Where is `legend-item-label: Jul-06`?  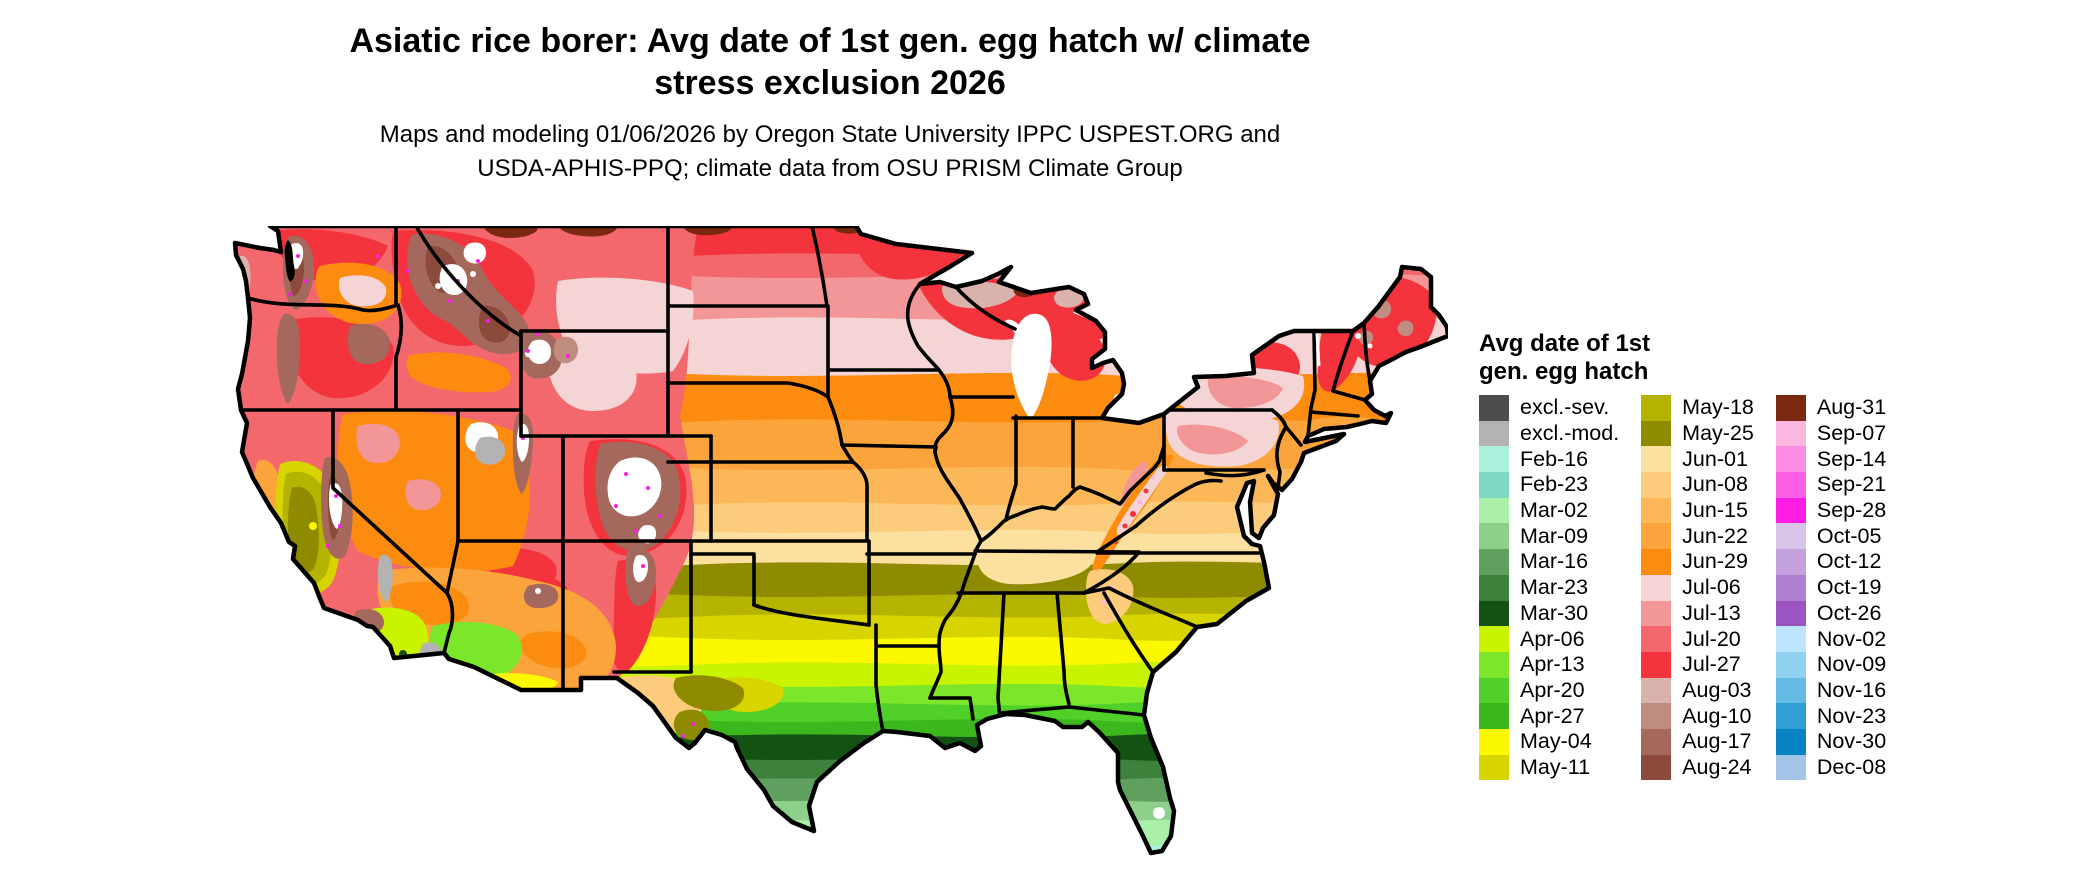 legend-item-label: Jul-06 is located at coordinates (1711, 587).